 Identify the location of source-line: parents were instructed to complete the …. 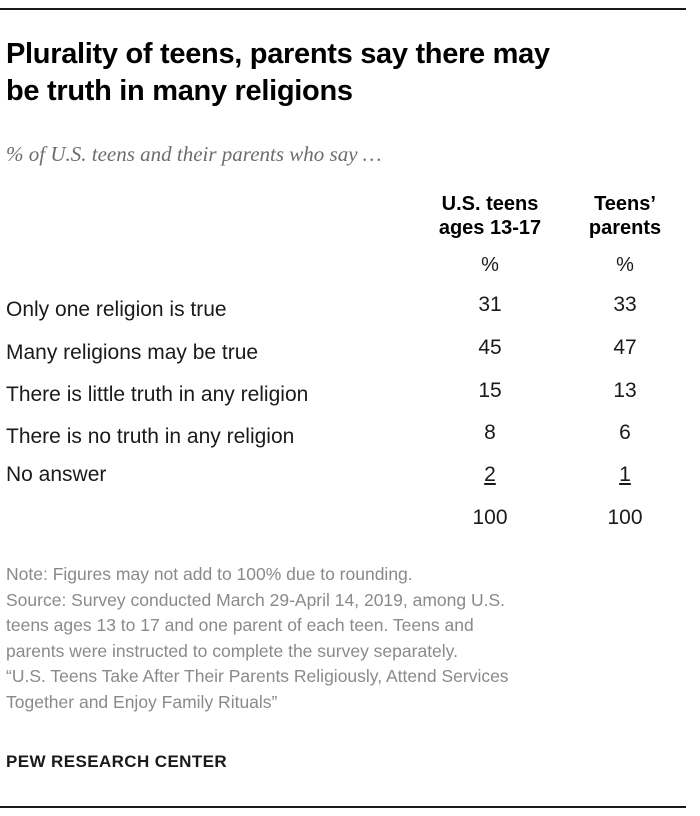
(232, 650).